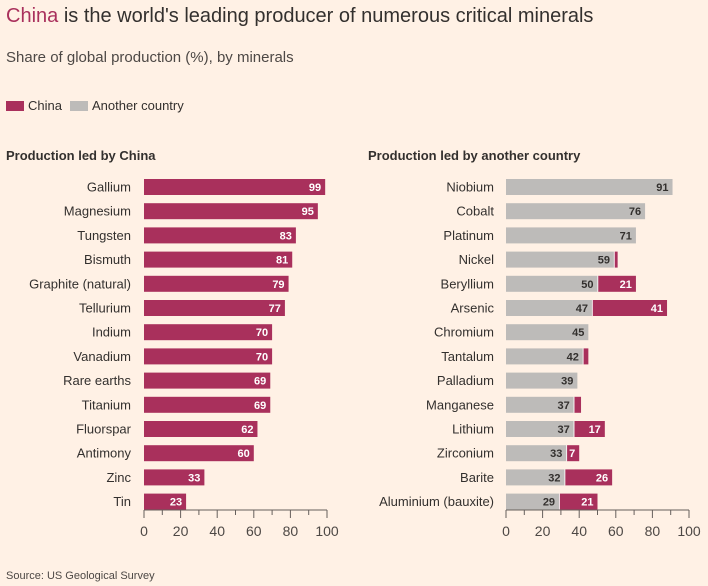  Describe the element at coordinates (176, 503) in the screenshot. I see `left-bar-value-label: 23` at that location.